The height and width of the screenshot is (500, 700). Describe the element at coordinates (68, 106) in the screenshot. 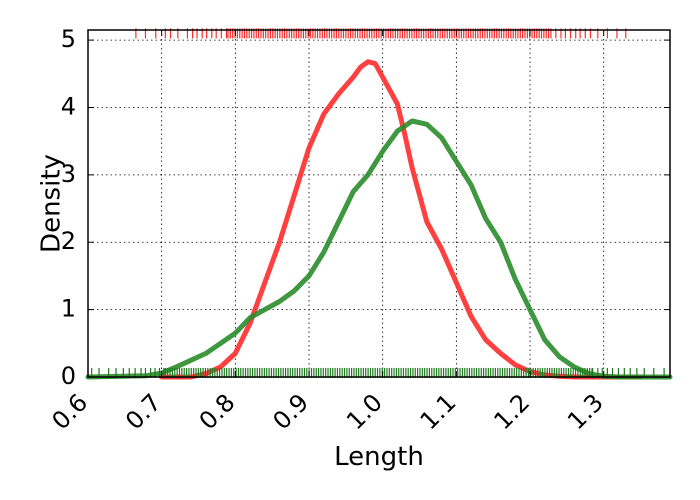

I see `y-tick-label: 4` at that location.